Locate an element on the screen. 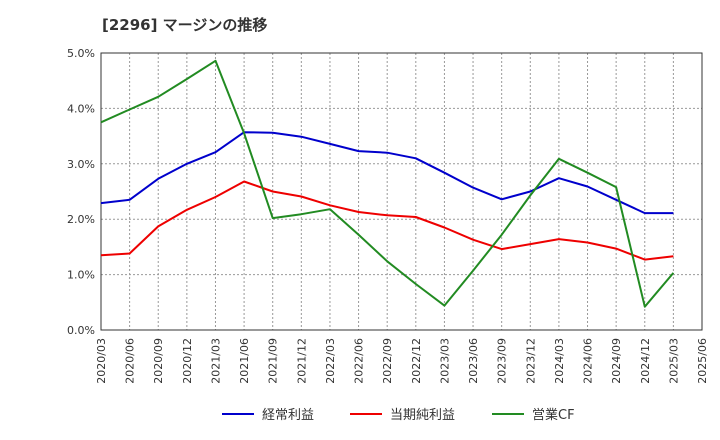 The width and height of the screenshot is (720, 440). legend: 経常利益 当期純利益 営業CF is located at coordinates (398, 415).